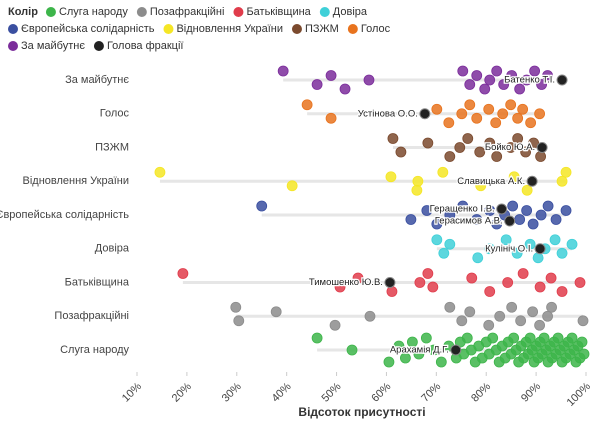 The image size is (600, 426). I want to click on legend-label: Довіра, so click(350, 12).